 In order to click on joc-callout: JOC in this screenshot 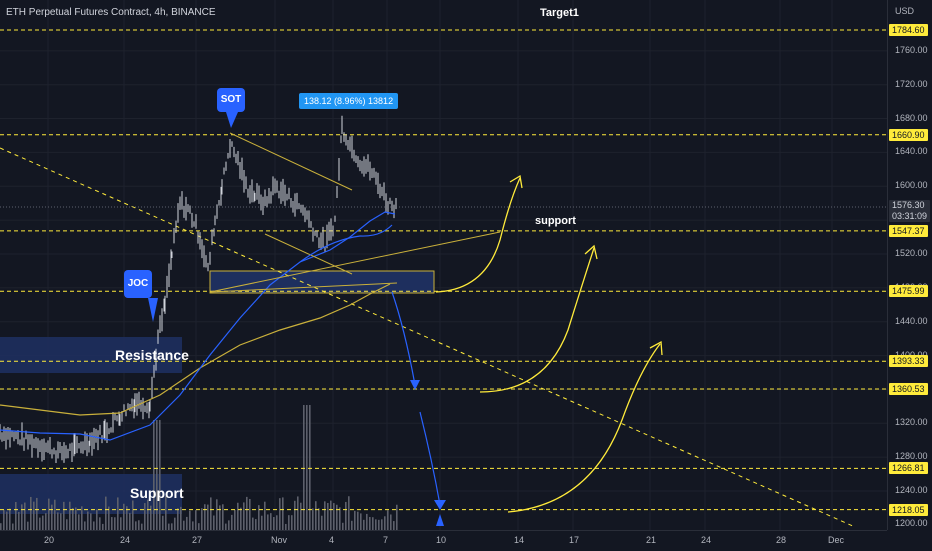, I will do `click(138, 284)`.